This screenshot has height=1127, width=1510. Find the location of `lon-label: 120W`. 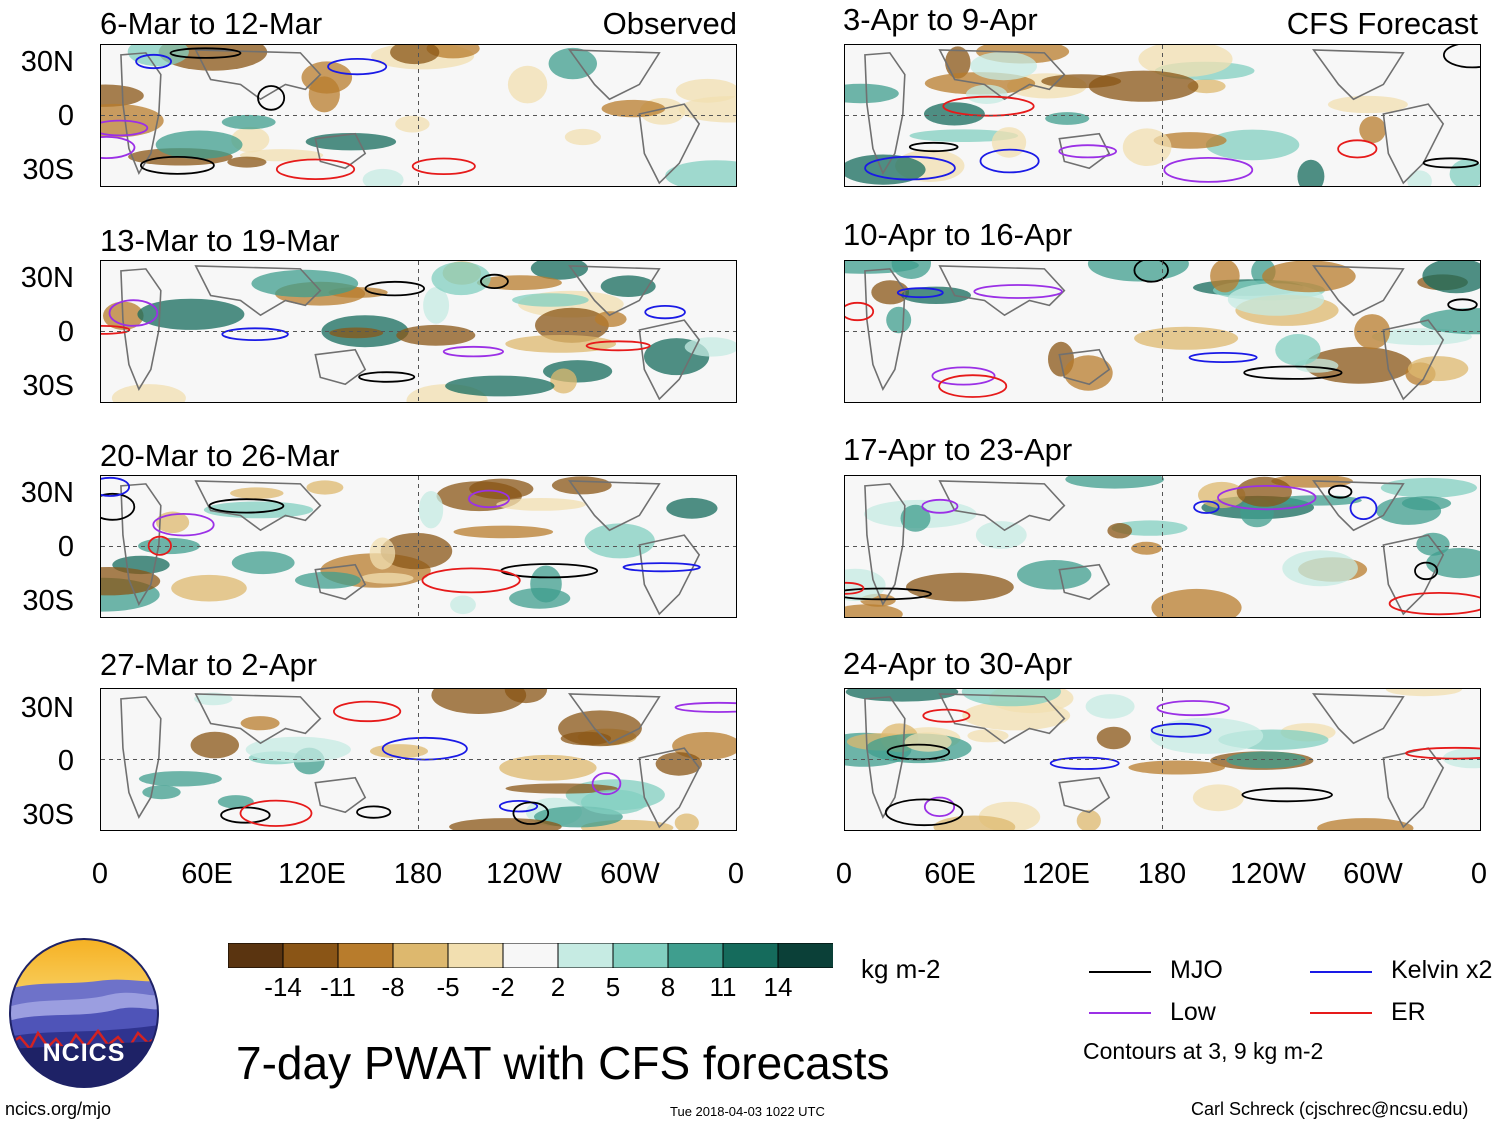

lon-label: 120W is located at coordinates (524, 874).